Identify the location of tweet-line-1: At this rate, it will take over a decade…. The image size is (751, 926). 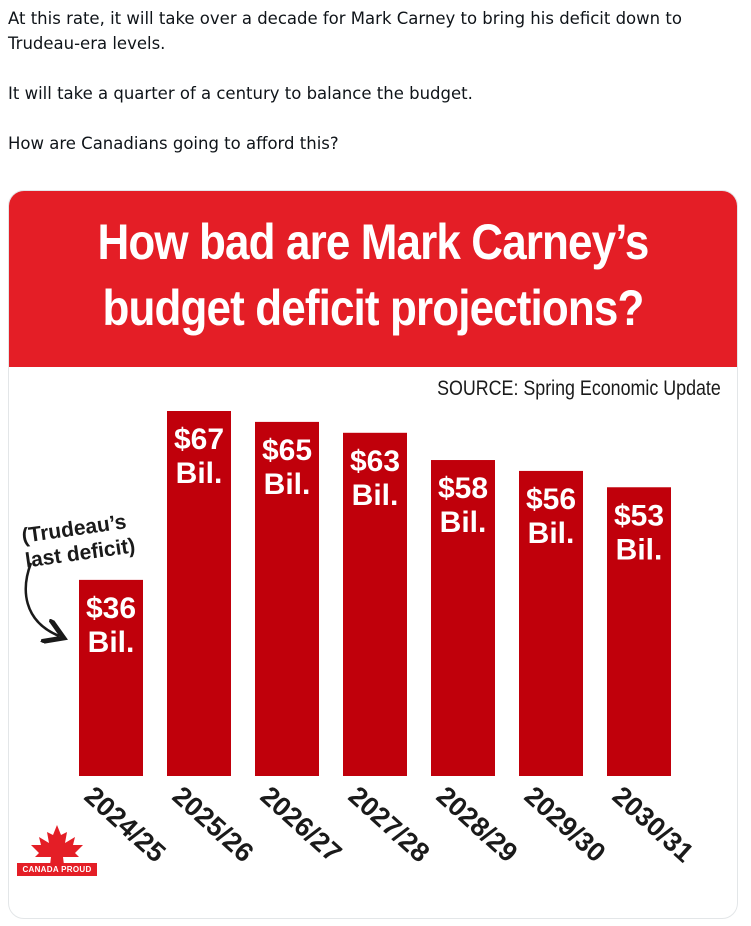
(345, 31).